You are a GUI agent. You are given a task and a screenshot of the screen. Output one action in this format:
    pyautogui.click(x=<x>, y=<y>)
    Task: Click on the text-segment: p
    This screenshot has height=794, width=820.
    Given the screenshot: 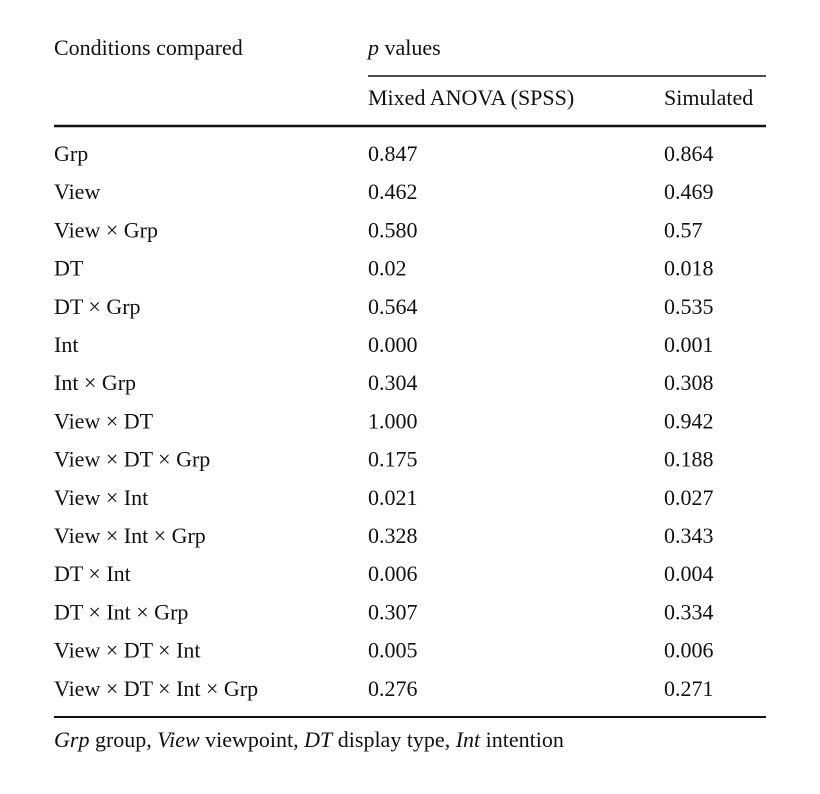 What is the action you would take?
    pyautogui.click(x=372, y=47)
    